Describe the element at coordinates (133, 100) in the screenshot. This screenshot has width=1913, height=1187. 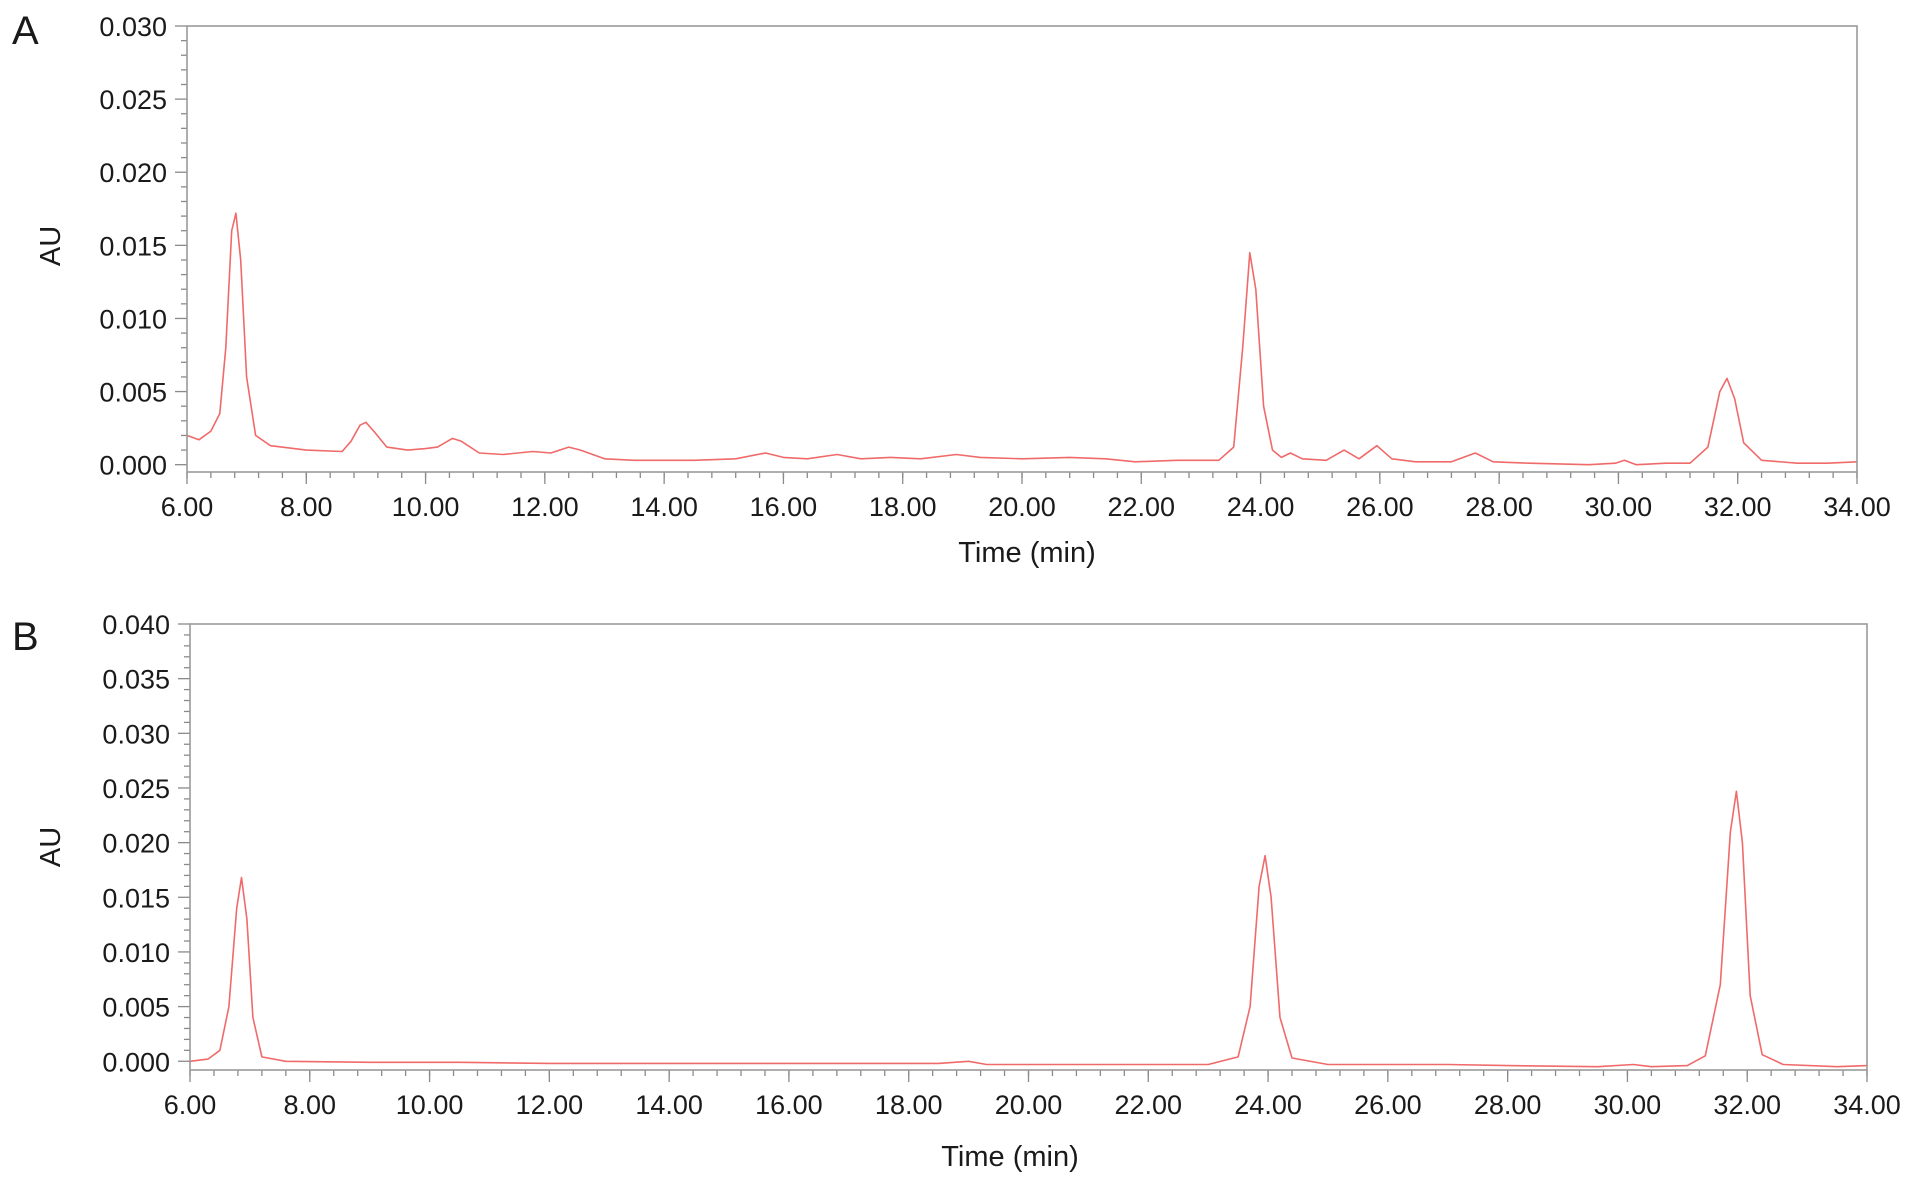
I see `panel-a-y-tick-label: 0.025` at that location.